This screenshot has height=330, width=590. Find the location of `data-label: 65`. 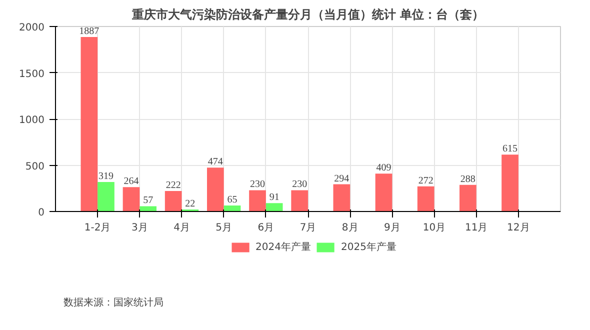

data-label: 65 is located at coordinates (232, 200).